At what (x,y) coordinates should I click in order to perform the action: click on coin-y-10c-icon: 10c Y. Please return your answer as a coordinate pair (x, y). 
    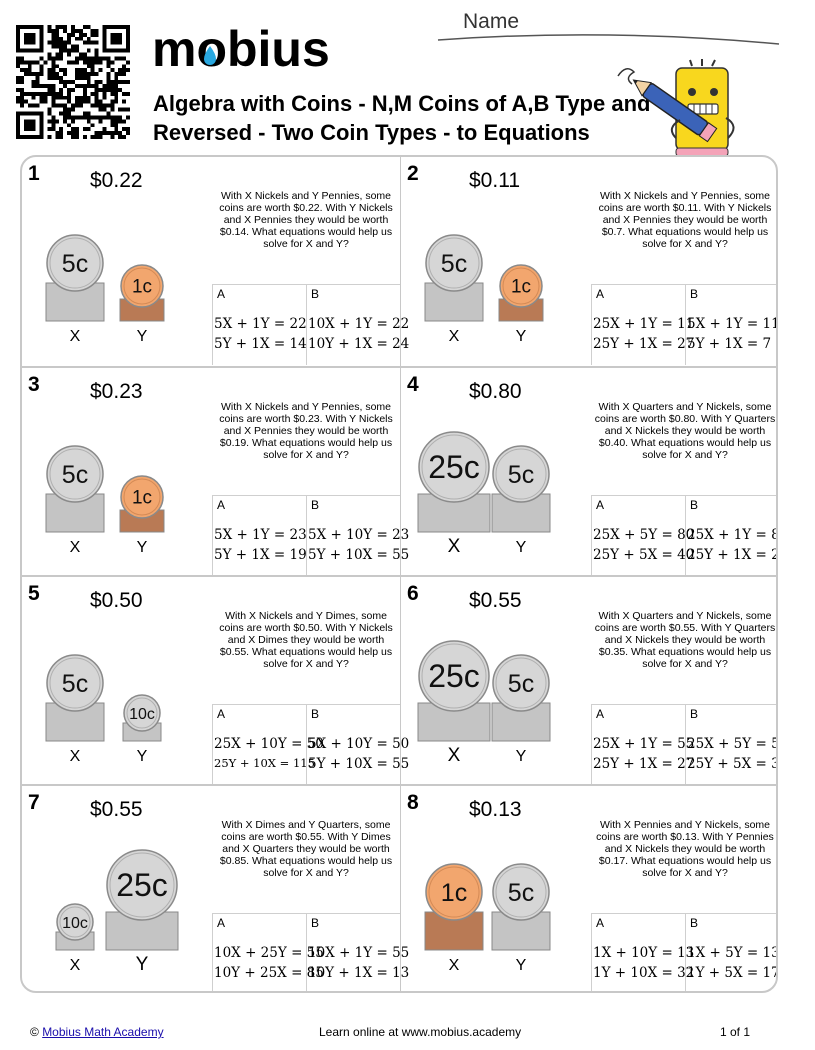
    Looking at the image, I should click on (142, 729).